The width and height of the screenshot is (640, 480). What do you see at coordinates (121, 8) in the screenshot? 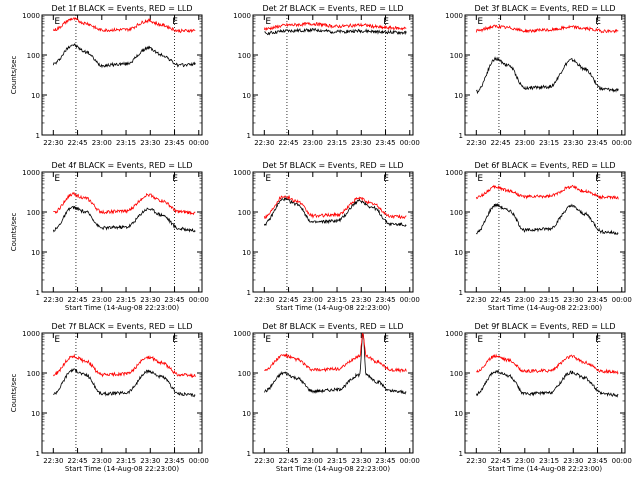
I see `chart-title: Det 1f BLACK = Events, RED = LLD` at bounding box center [121, 8].